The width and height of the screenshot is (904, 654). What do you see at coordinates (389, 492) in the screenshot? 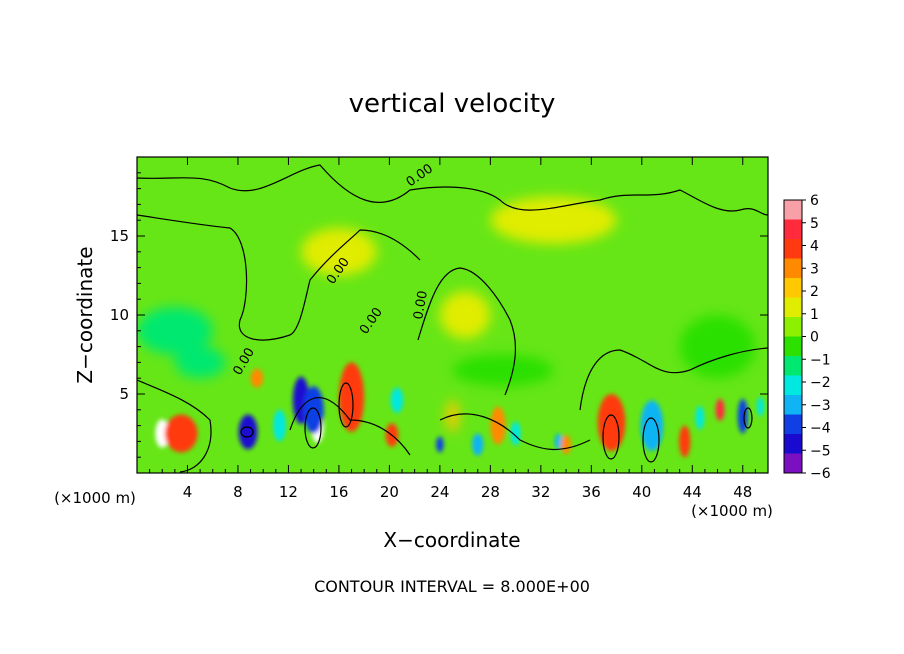
I see `x-tick-label: 20` at bounding box center [389, 492].